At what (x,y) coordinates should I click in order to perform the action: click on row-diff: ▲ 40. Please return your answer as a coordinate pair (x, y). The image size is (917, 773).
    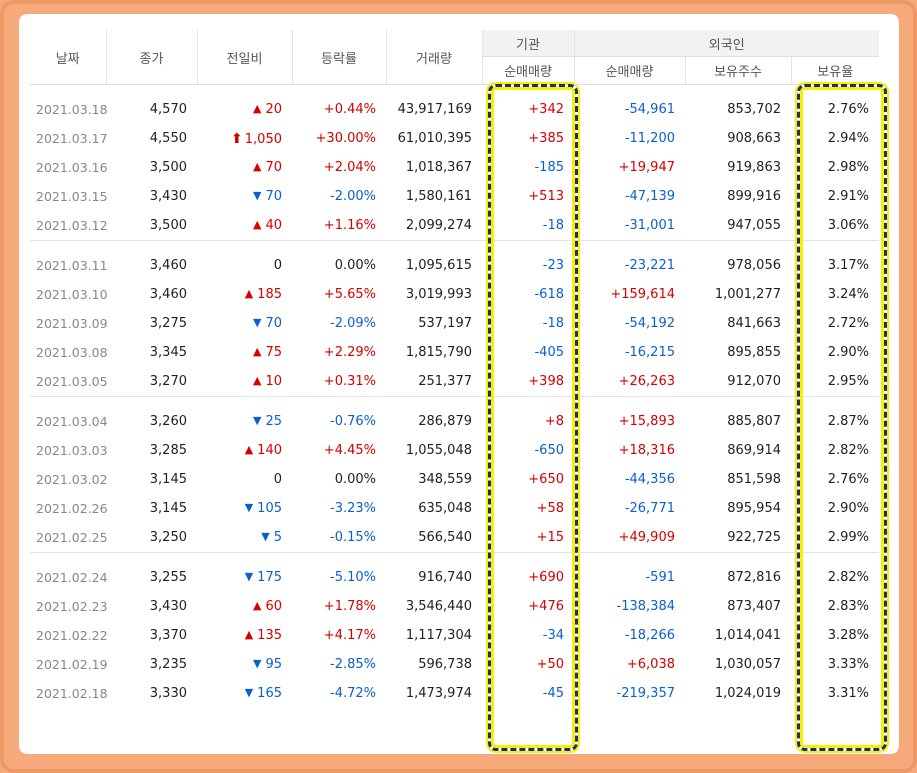
    Looking at the image, I should click on (244, 226).